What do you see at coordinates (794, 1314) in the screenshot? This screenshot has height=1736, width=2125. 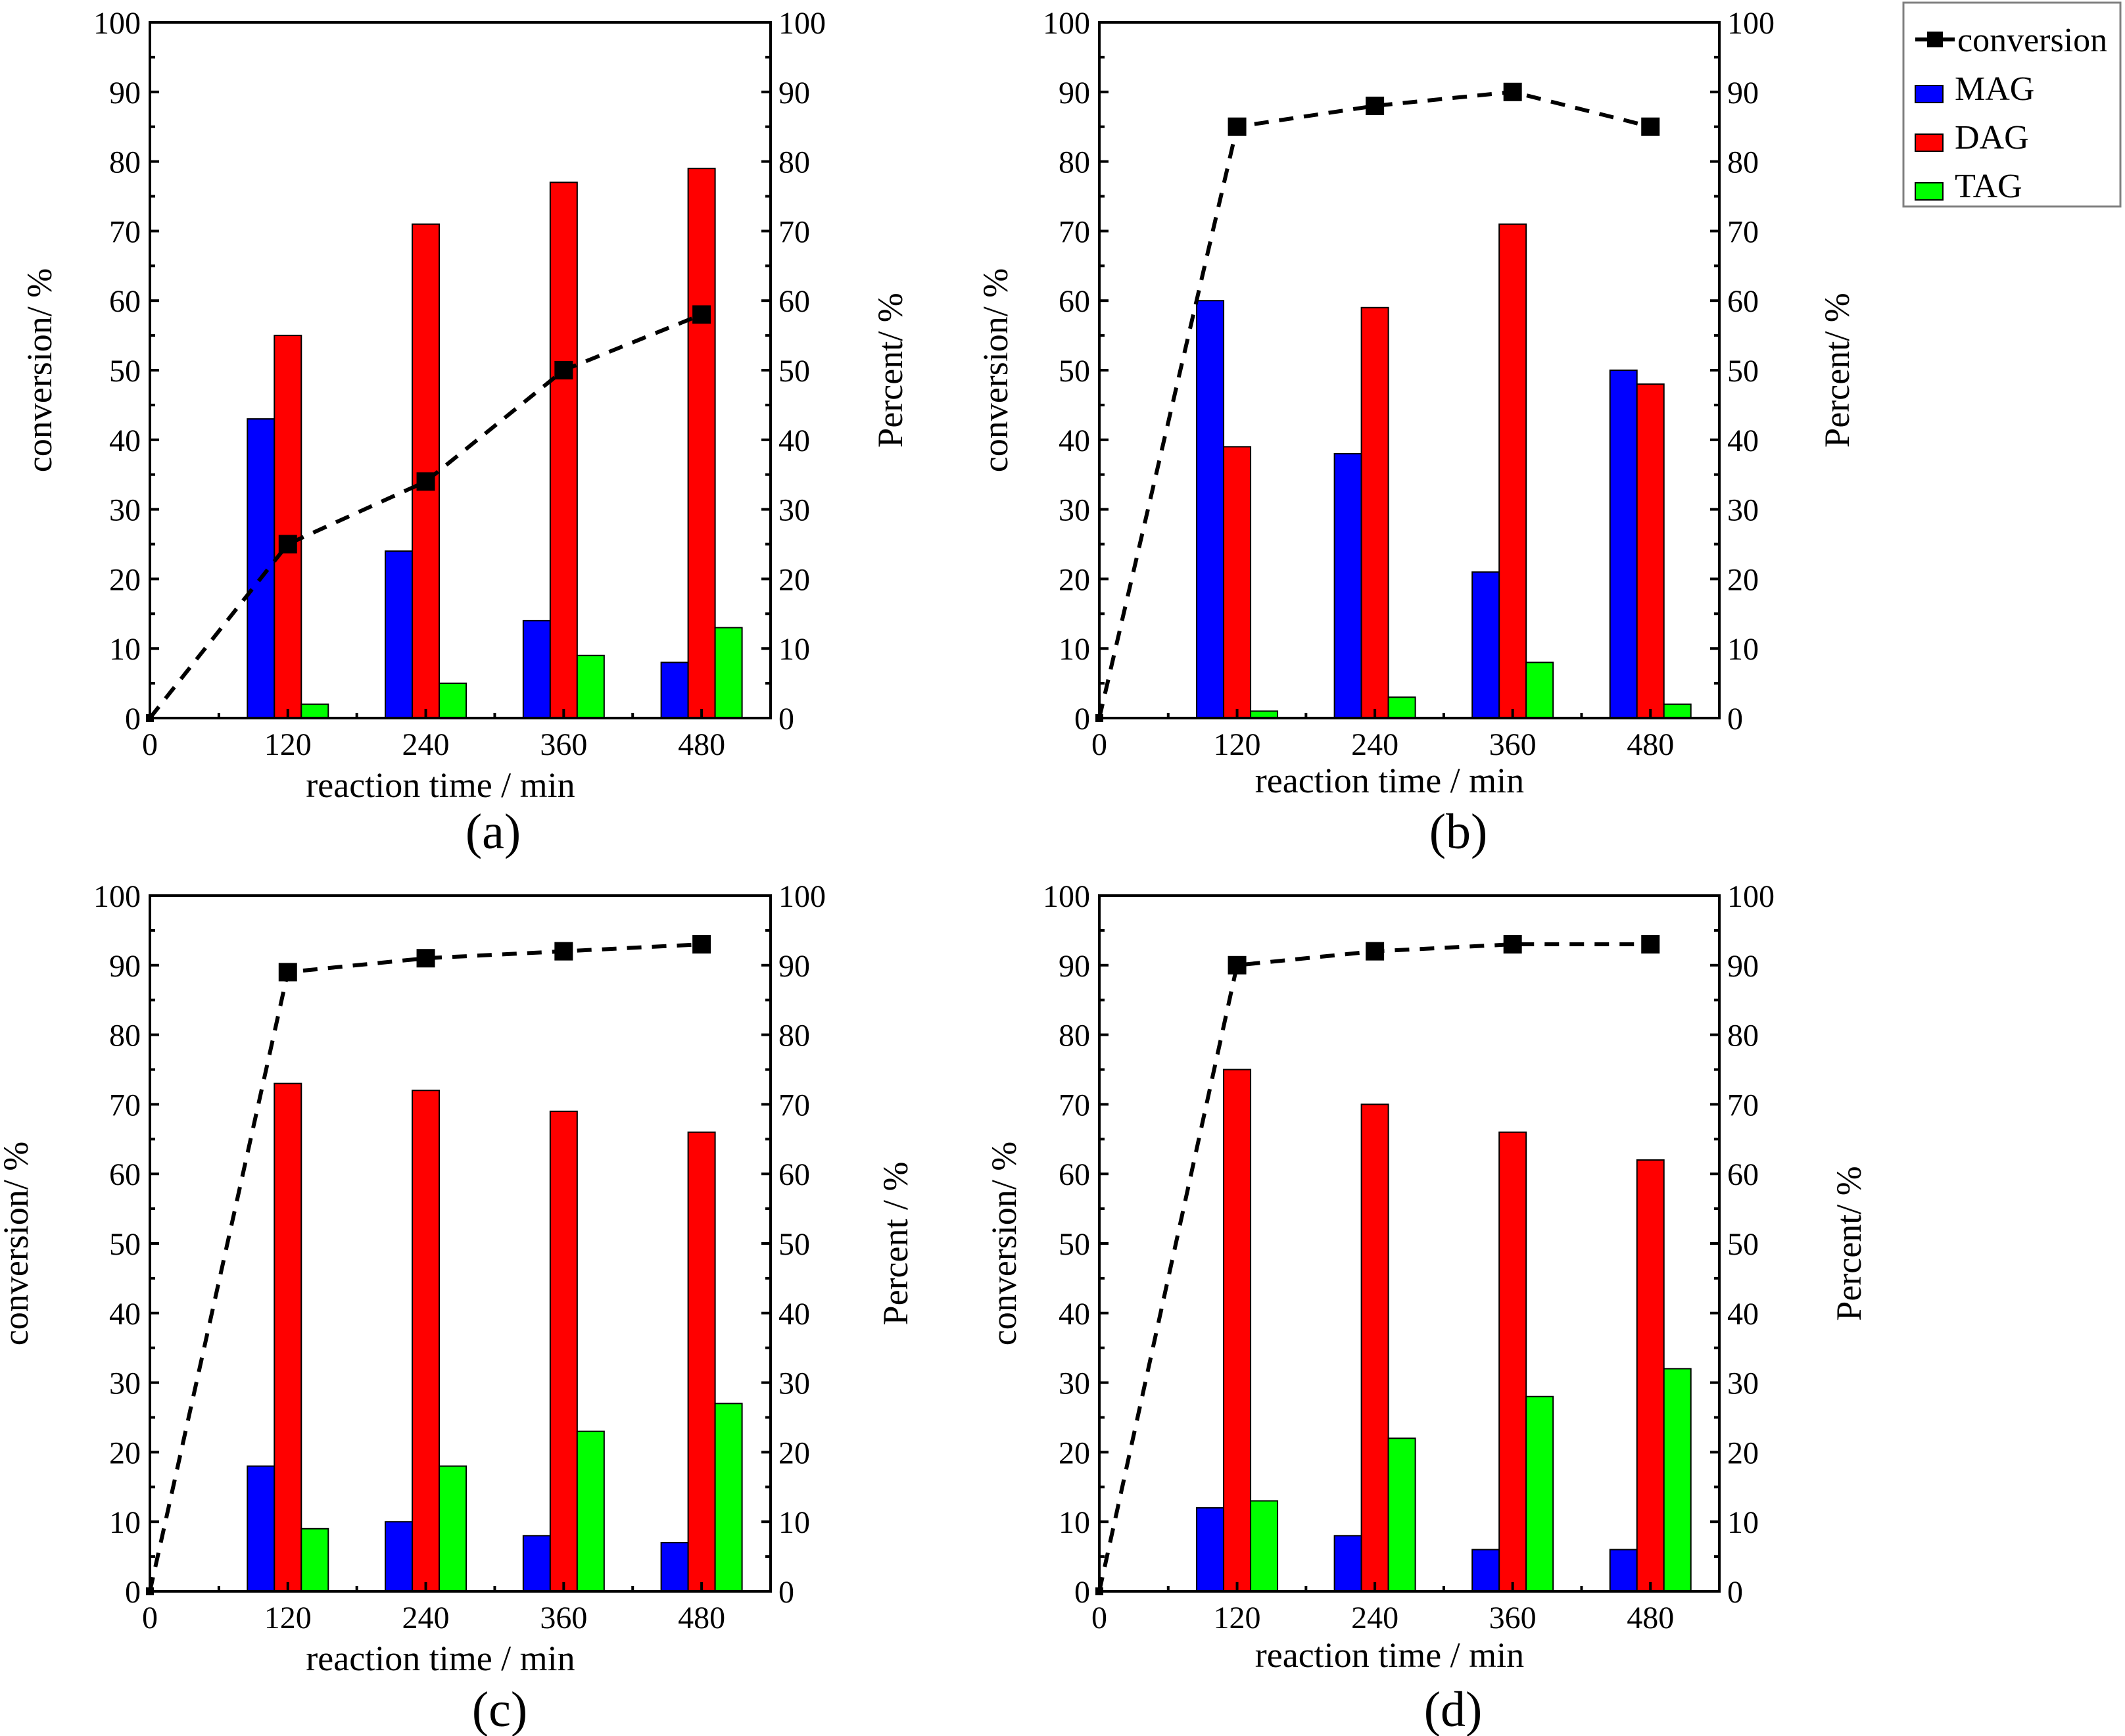 I see `y-tick-label-right: 40` at bounding box center [794, 1314].